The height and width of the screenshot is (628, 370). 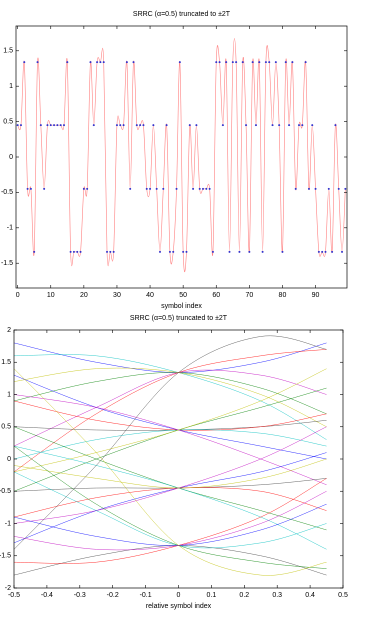 What do you see at coordinates (9, 459) in the screenshot?
I see `y-tick-label: 0` at bounding box center [9, 459].